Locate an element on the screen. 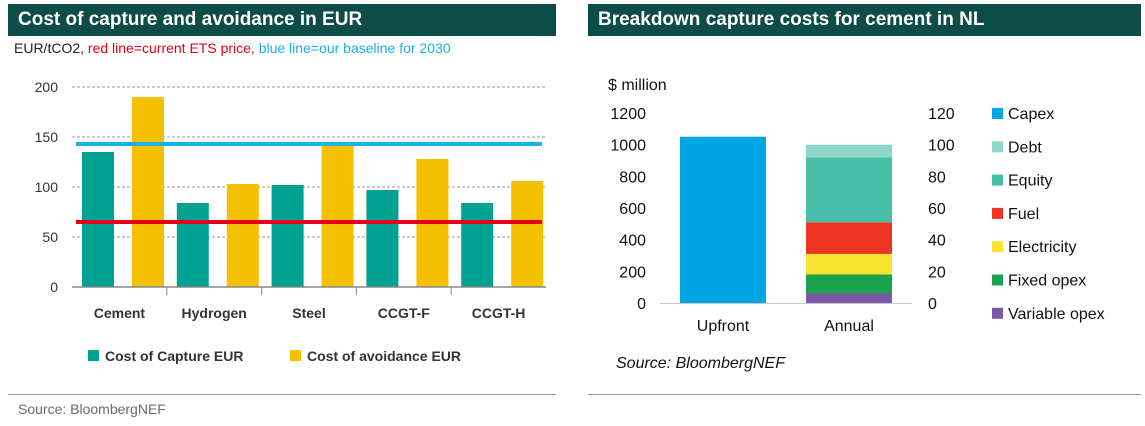 This screenshot has width=1145, height=426. right-y-tick-label: 0 is located at coordinates (932, 304).